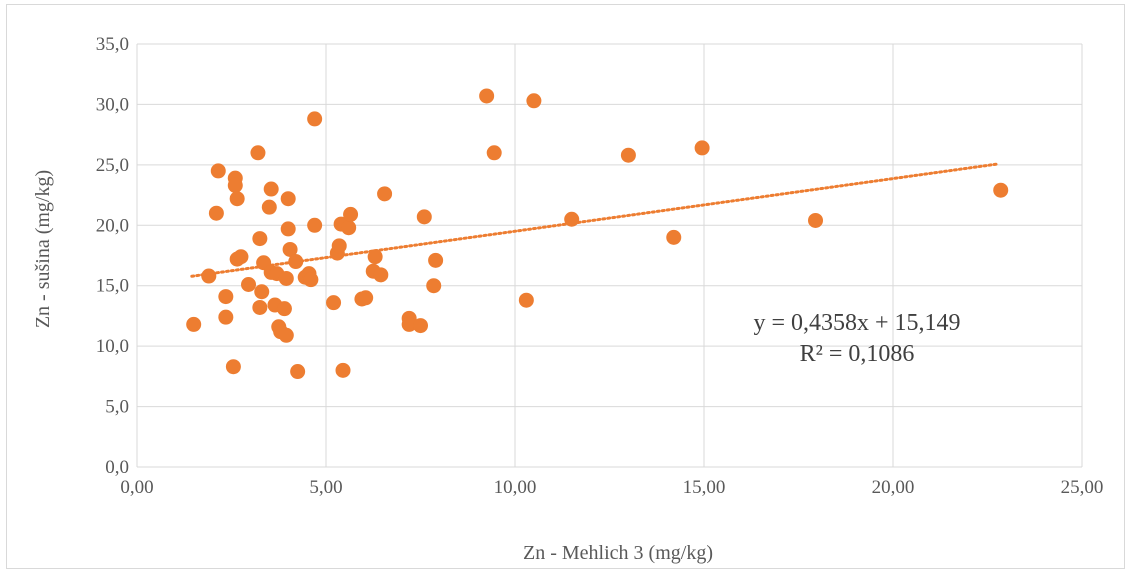 The image size is (1129, 575). What do you see at coordinates (136, 487) in the screenshot?
I see `x-tick-label: 0,00` at bounding box center [136, 487].